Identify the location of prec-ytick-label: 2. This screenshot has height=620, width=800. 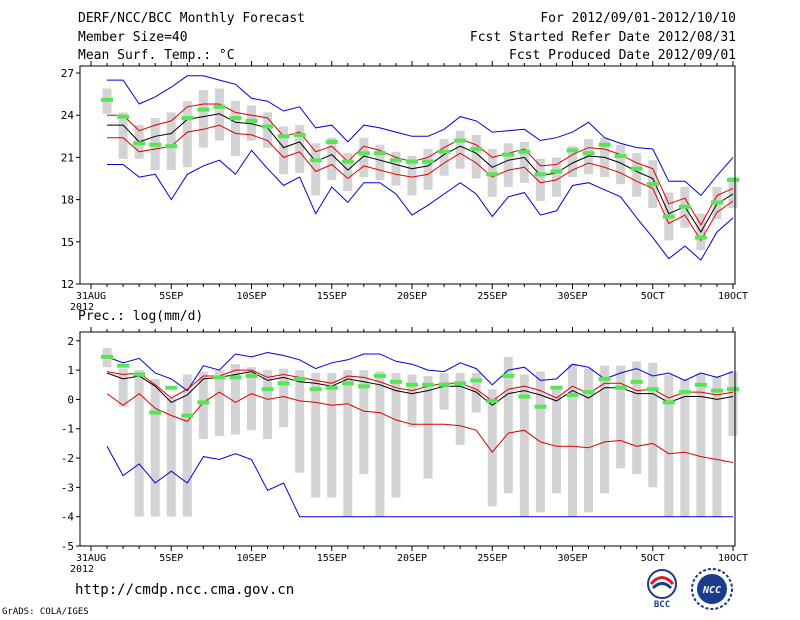
(70, 341).